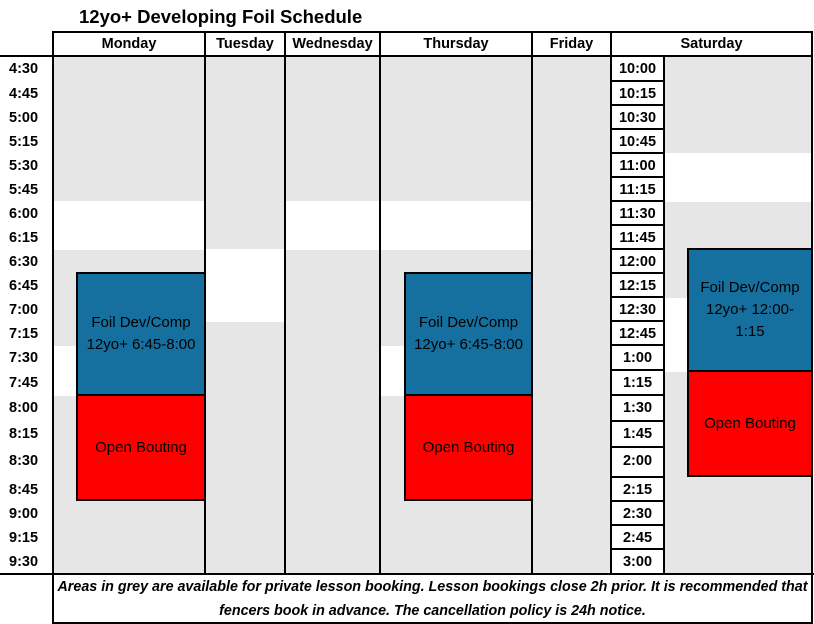 The height and width of the screenshot is (624, 814). What do you see at coordinates (24, 166) in the screenshot?
I see `time-label: 5:30` at bounding box center [24, 166].